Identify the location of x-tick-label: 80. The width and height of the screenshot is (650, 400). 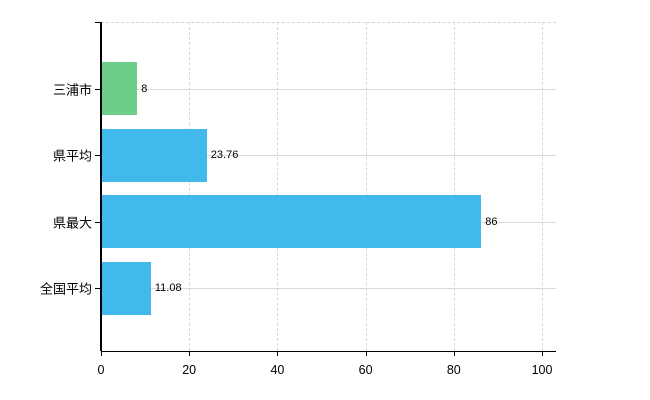
(453, 370).